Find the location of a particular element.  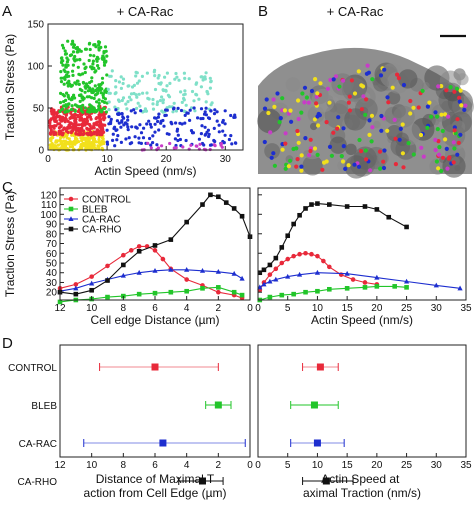

x-tick-label: 8 is located at coordinates (124, 465).